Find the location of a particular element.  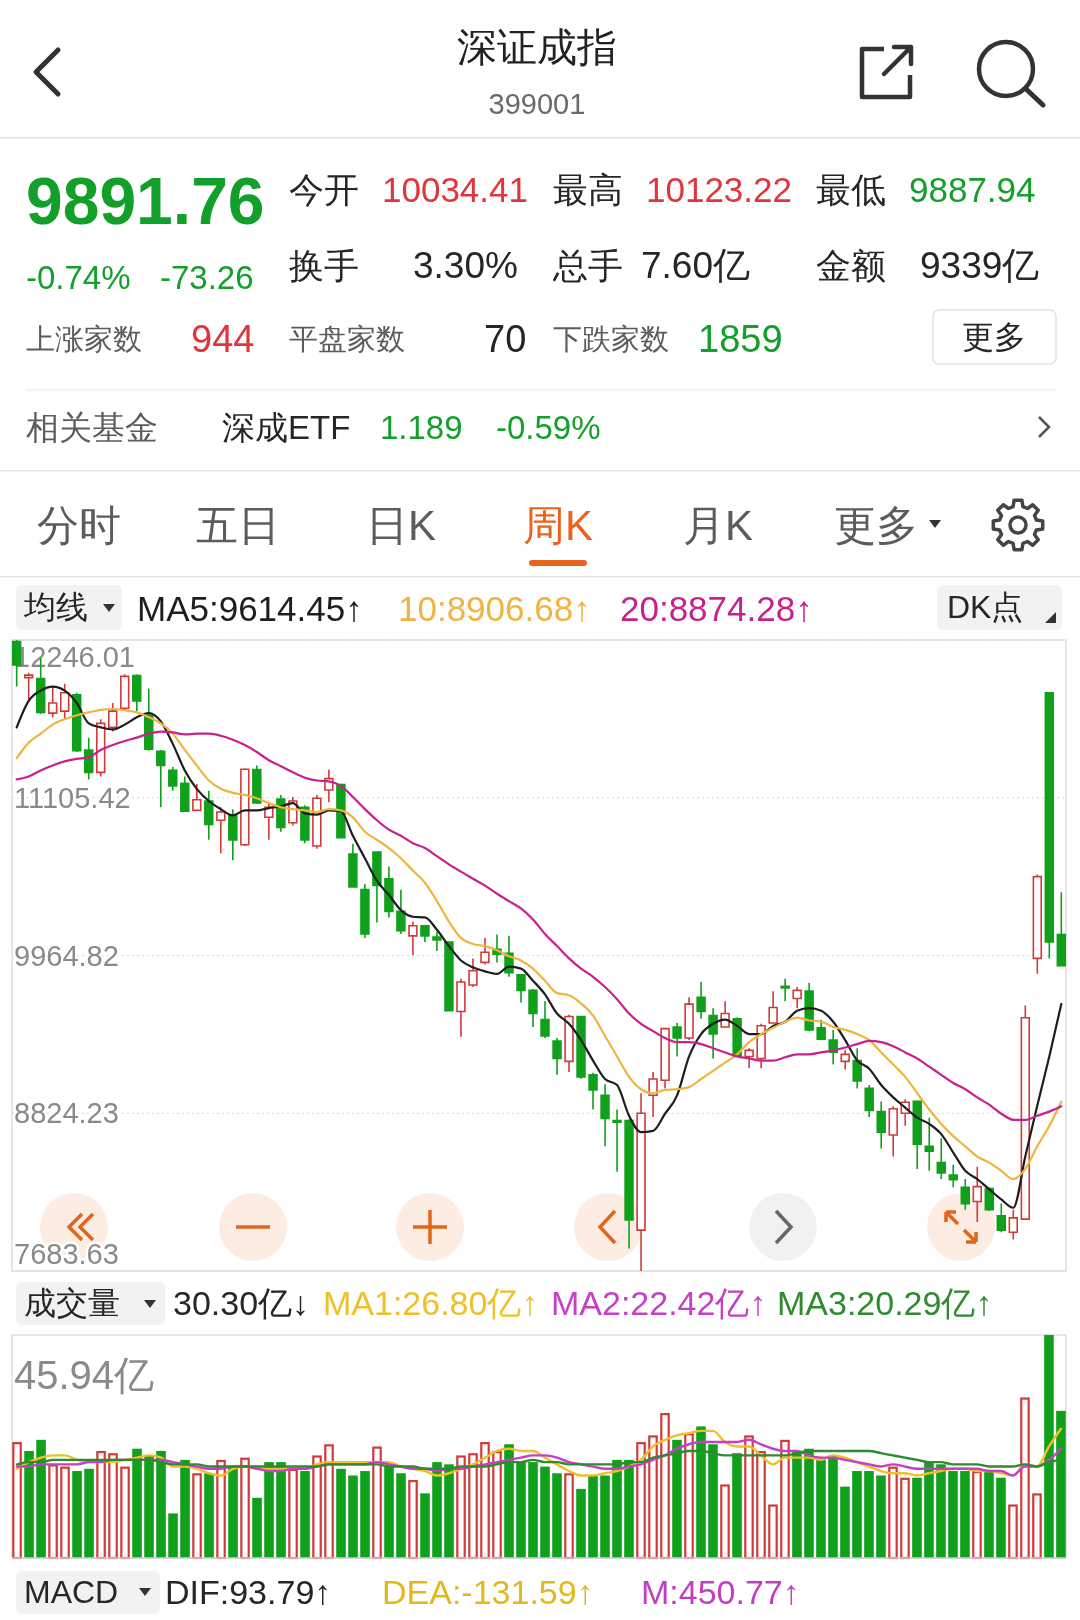

text: 9339亿 is located at coordinates (980, 265).